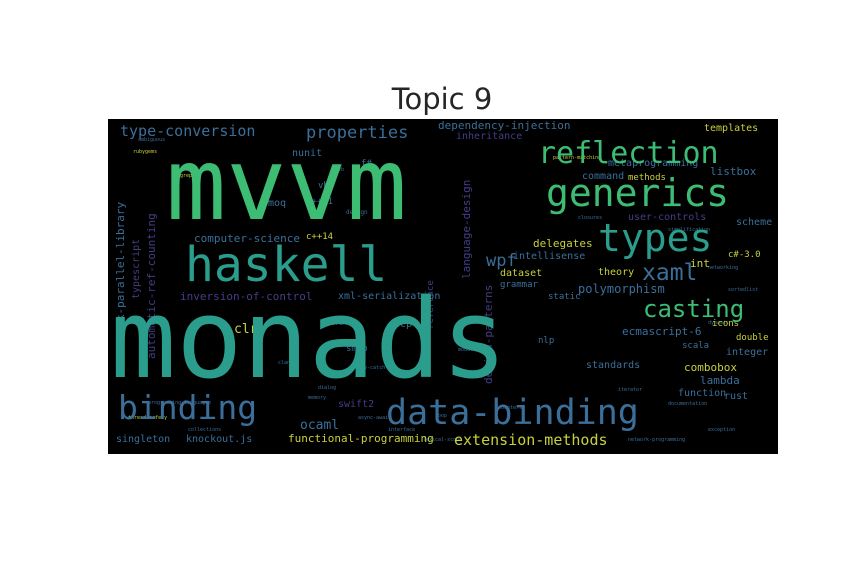 The image size is (864, 576). What do you see at coordinates (590, 218) in the screenshot?
I see `svg-text: closures` at bounding box center [590, 218].